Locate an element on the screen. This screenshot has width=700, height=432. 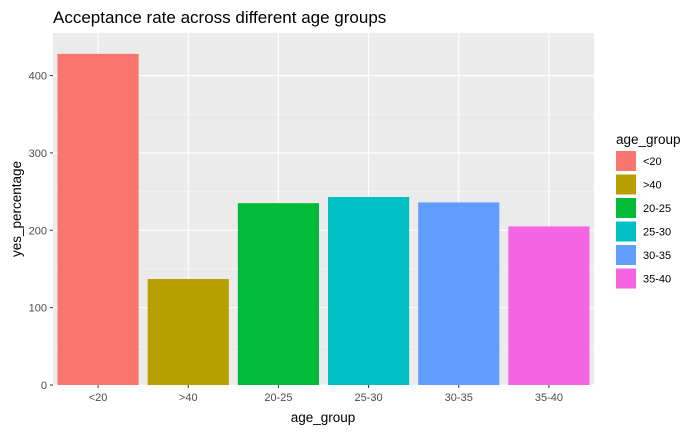
x-axis-title: age_group is located at coordinates (323, 417).